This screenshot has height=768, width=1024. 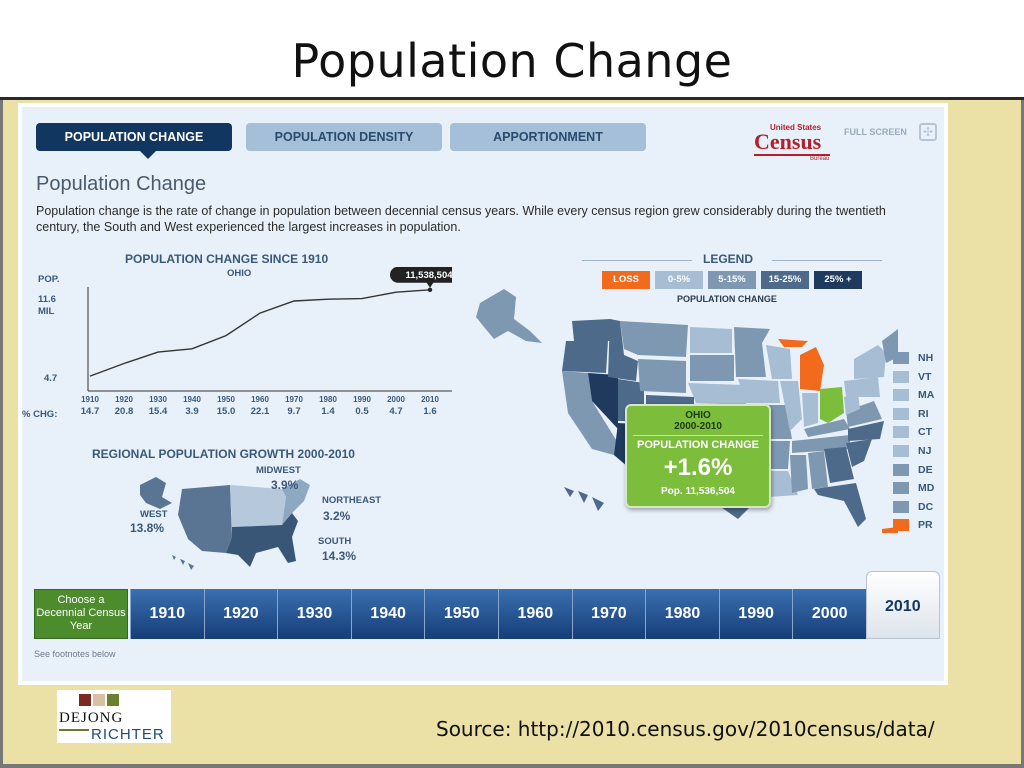 I want to click on y-max-label: 11.6 MIL, so click(x=47, y=305).